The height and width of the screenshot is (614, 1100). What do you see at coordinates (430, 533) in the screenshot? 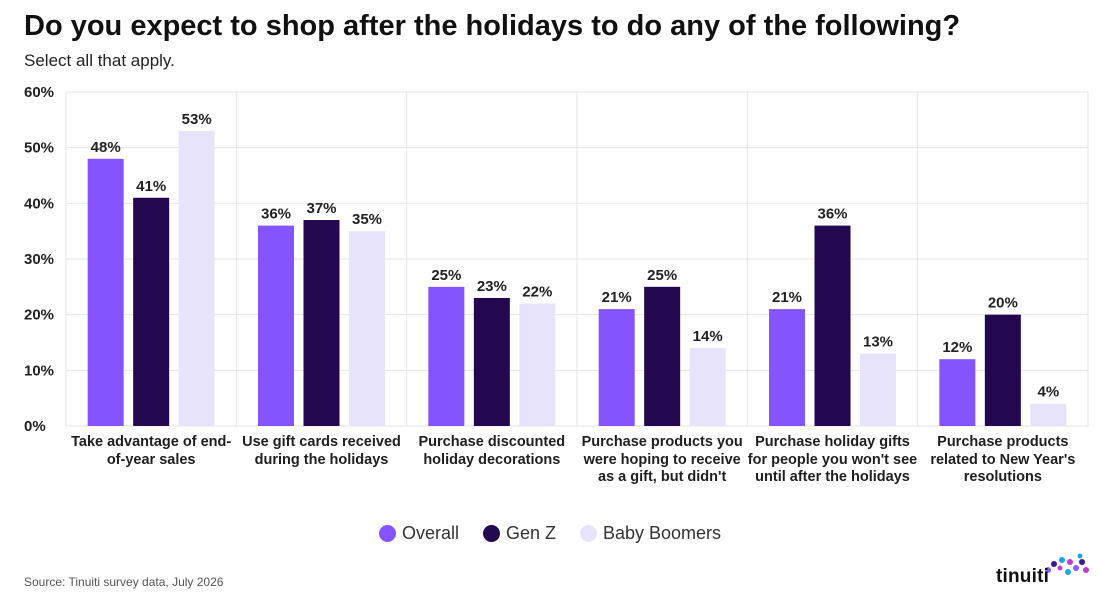
I see `legend-label: Overall` at bounding box center [430, 533].